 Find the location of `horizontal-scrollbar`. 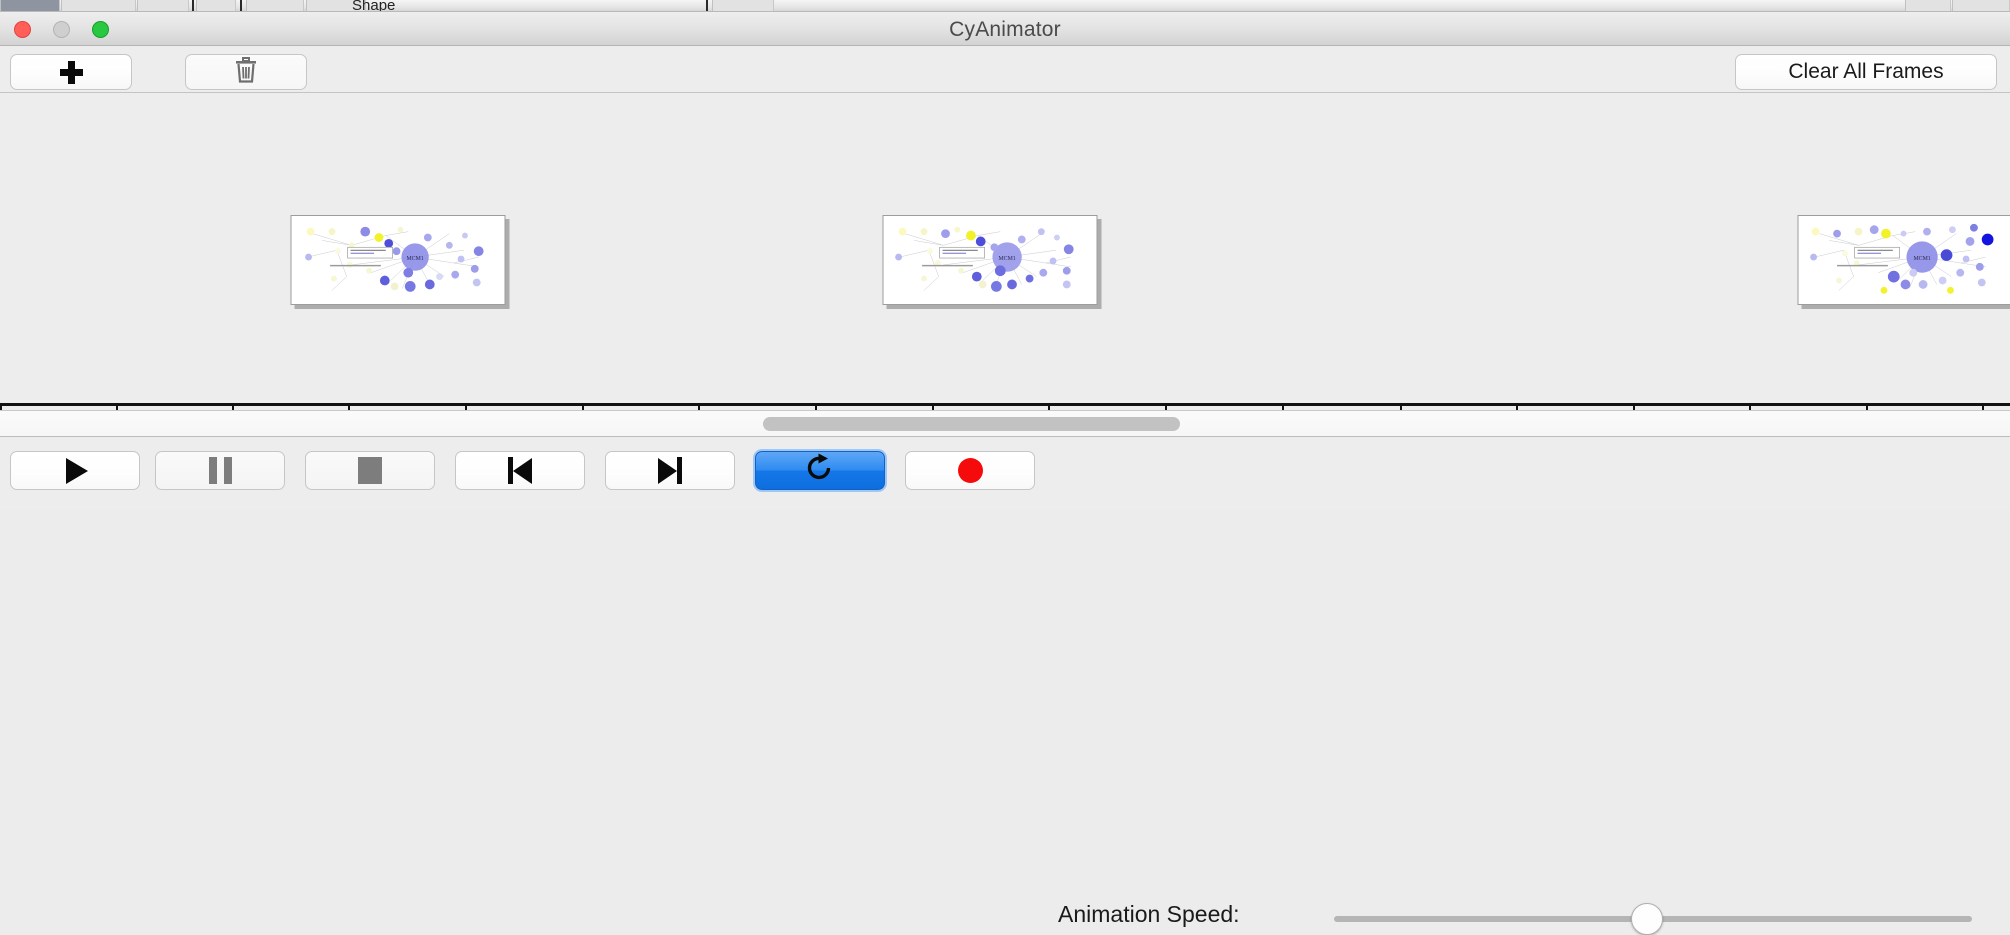

horizontal-scrollbar is located at coordinates (1005, 424).